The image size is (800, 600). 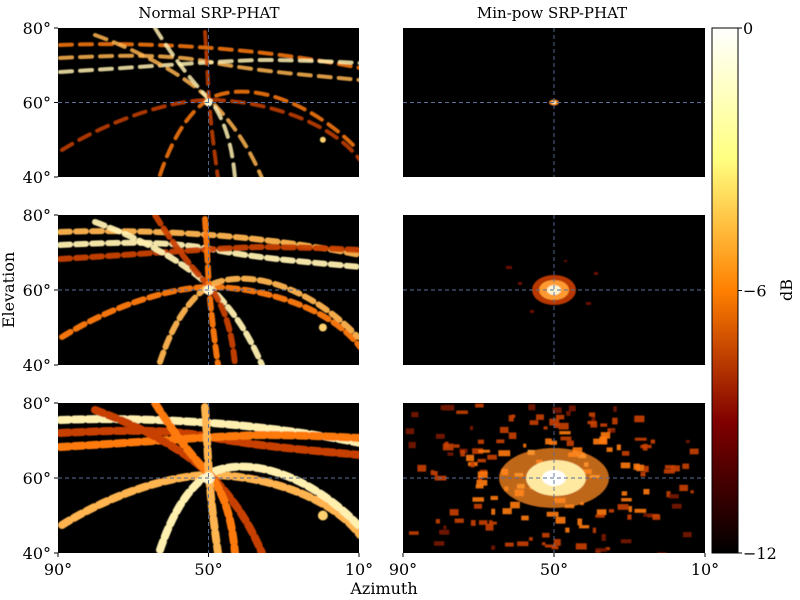 I want to click on colorbar-label: dB, so click(x=786, y=290).